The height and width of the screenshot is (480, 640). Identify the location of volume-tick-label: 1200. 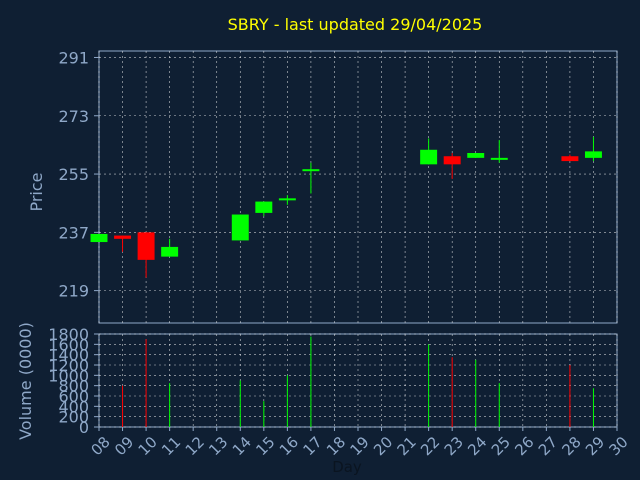
(68, 365).